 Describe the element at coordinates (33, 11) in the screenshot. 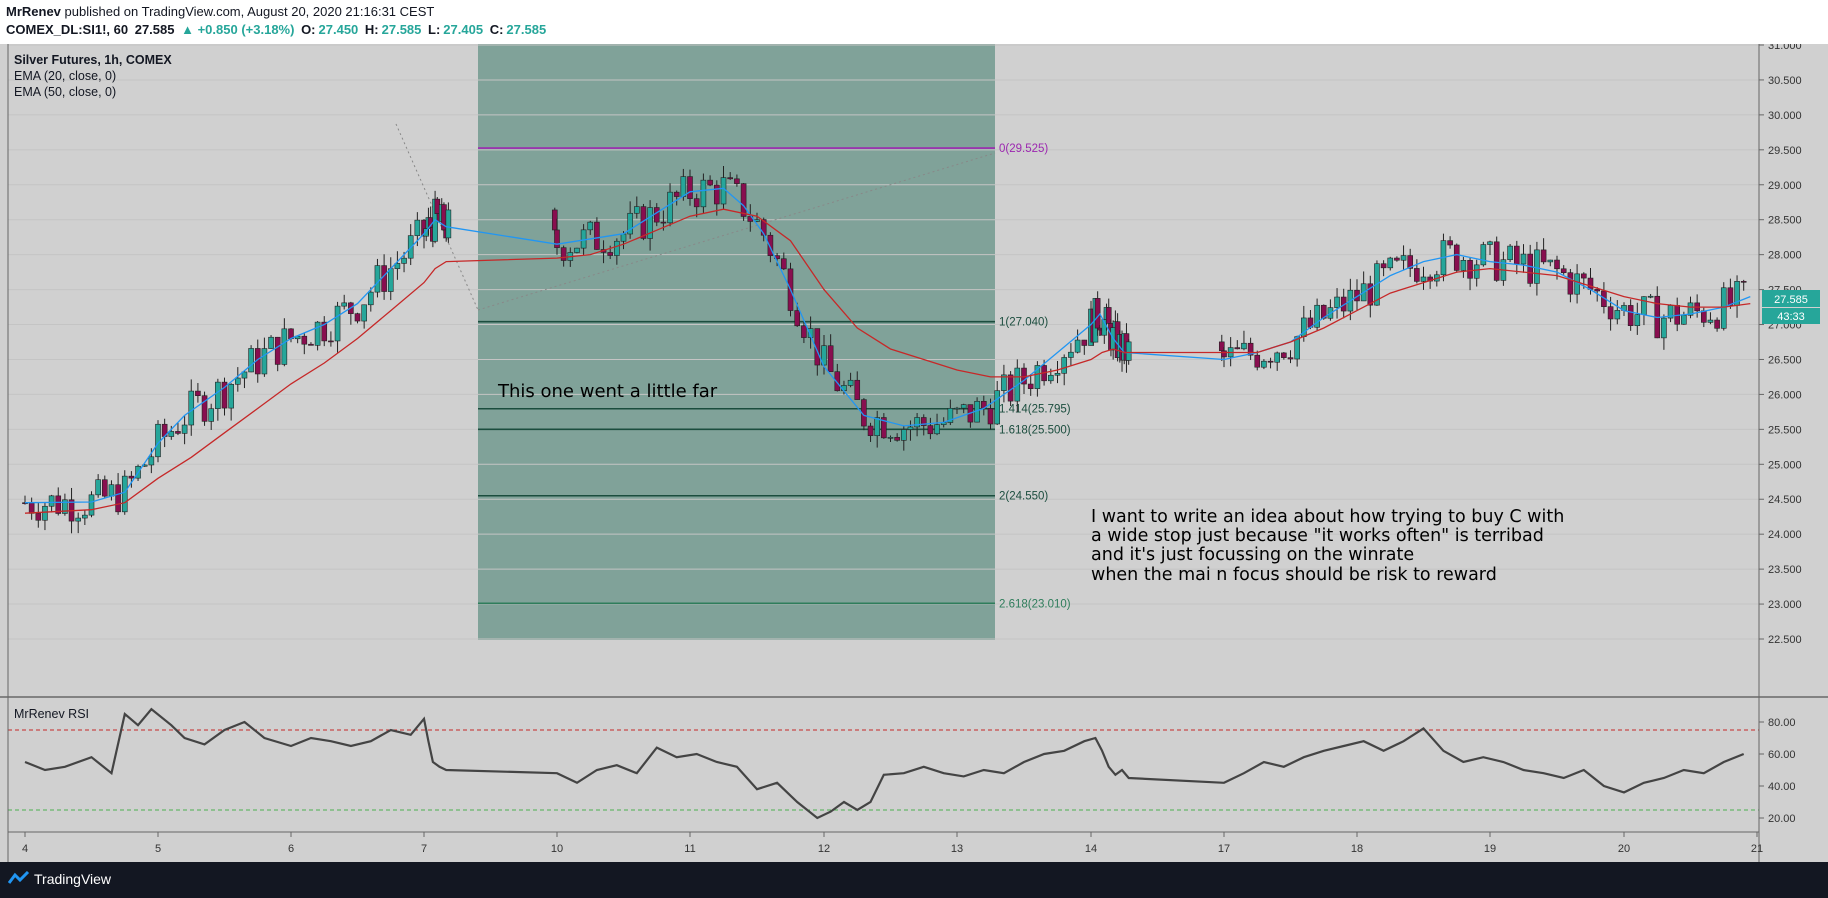

I see `author-name: MrRenev` at that location.